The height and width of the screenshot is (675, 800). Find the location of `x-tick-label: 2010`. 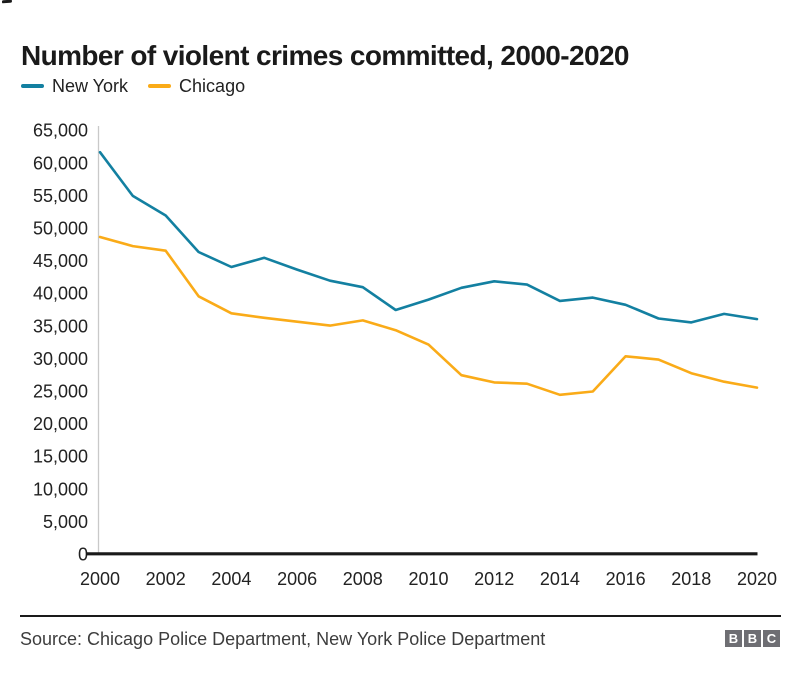

x-tick-label: 2010 is located at coordinates (428, 579).